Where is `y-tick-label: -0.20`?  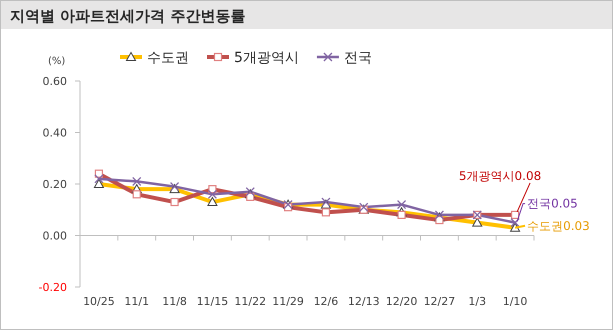
y-tick-label: -0.20 is located at coordinates (52, 287).